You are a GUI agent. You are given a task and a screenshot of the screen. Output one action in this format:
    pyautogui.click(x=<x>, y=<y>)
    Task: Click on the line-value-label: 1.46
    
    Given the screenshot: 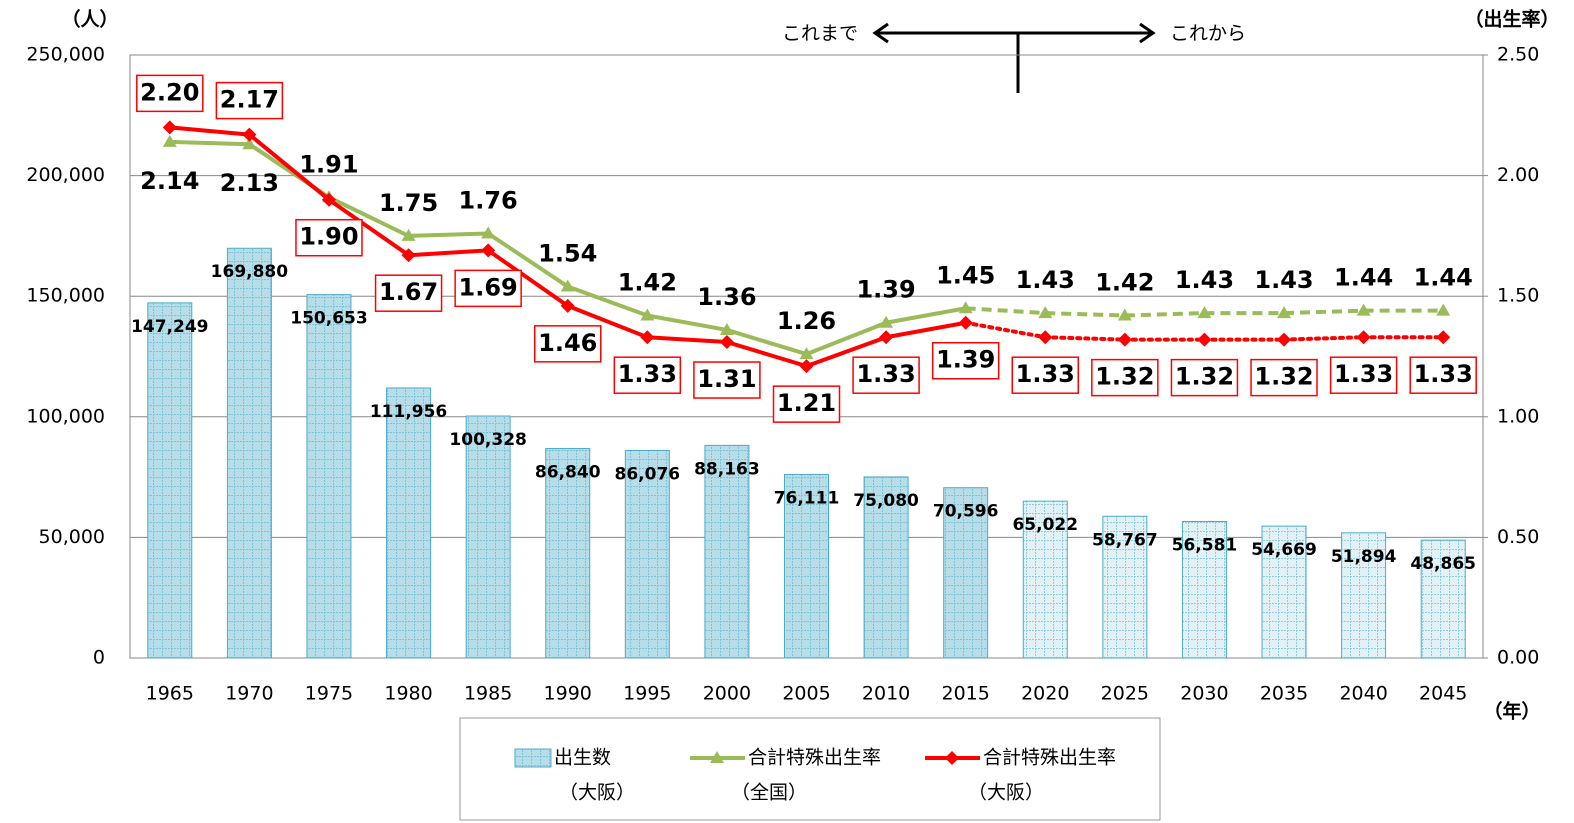 What is the action you would take?
    pyautogui.click(x=567, y=343)
    